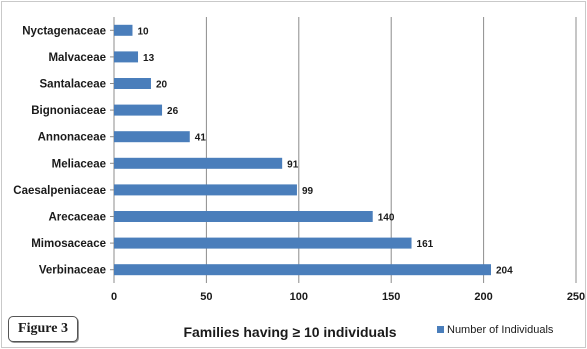 This screenshot has width=587, height=349. What do you see at coordinates (77, 218) in the screenshot?
I see `category-label: Arecaceae` at bounding box center [77, 218].